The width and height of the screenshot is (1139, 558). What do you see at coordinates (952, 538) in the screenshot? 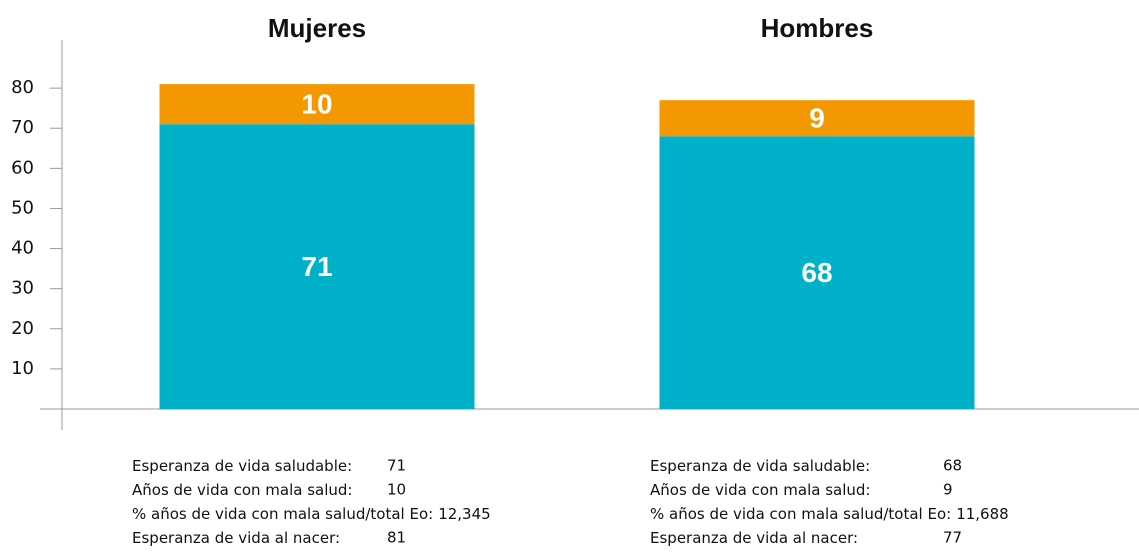
I see `note-value: 77` at bounding box center [952, 538].